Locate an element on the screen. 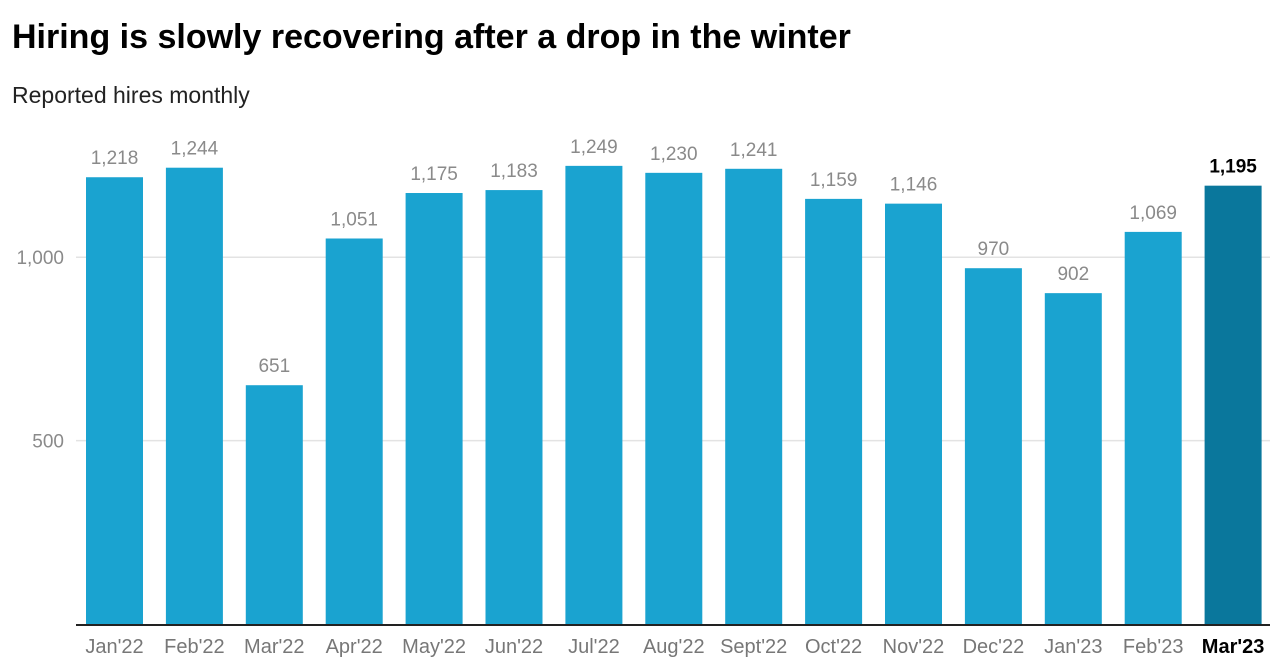 This screenshot has height=668, width=1280. data-label: 1,069 is located at coordinates (1153, 213).